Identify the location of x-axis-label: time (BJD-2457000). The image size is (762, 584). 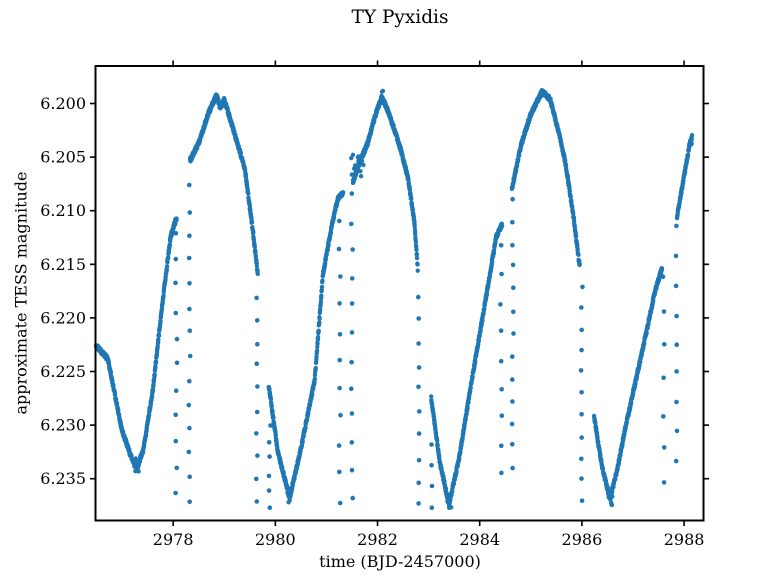
(400, 561).